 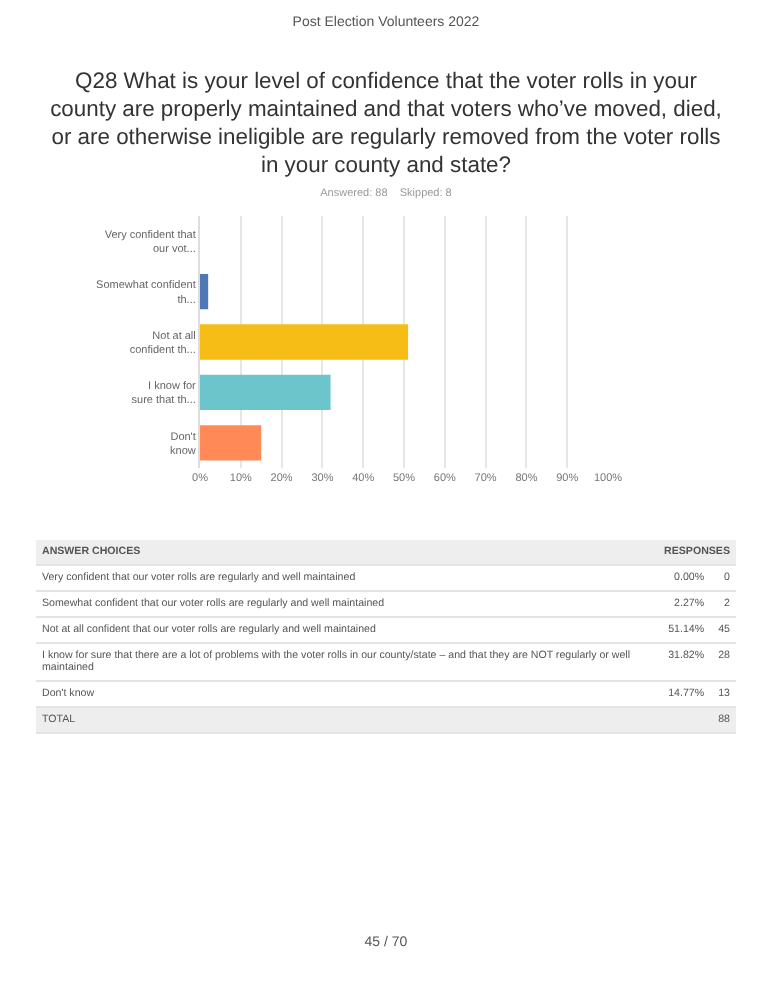 I want to click on chart-title: Q28 What is your level of confidence that the voter rolls in your county are properly maintained and that voters who’ve moved, died, or are otherwise ineligible are regularly removed from the voter rolls in your county and state?, so click(x=386, y=124).